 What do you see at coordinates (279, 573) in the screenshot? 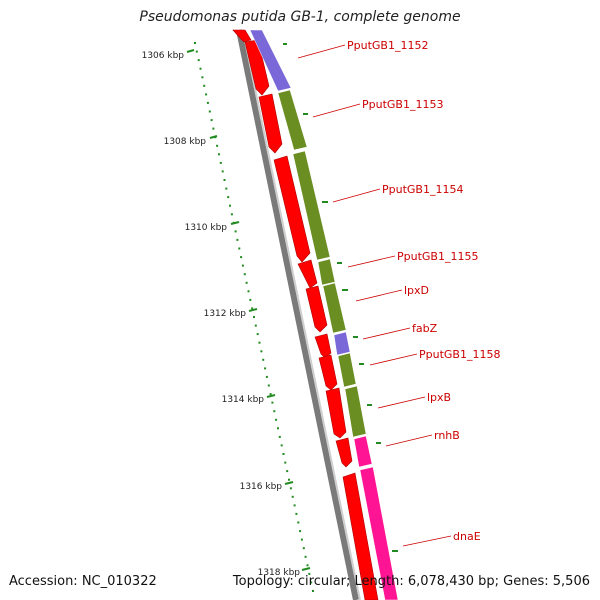
I see `tick-label: 1318 kbp` at bounding box center [279, 573].